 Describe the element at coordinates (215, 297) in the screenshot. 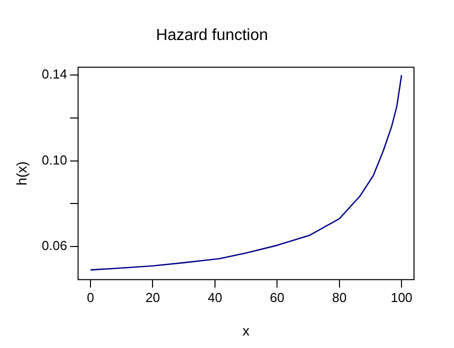

I see `x-tick-label: 40` at that location.